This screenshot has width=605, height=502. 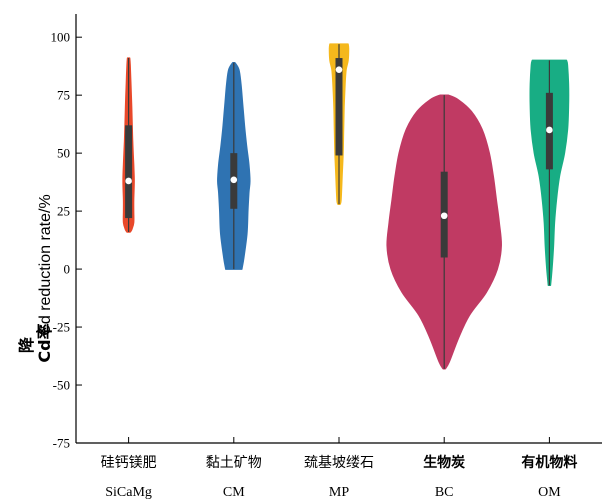 I want to click on violin-bc, so click(x=444, y=232).